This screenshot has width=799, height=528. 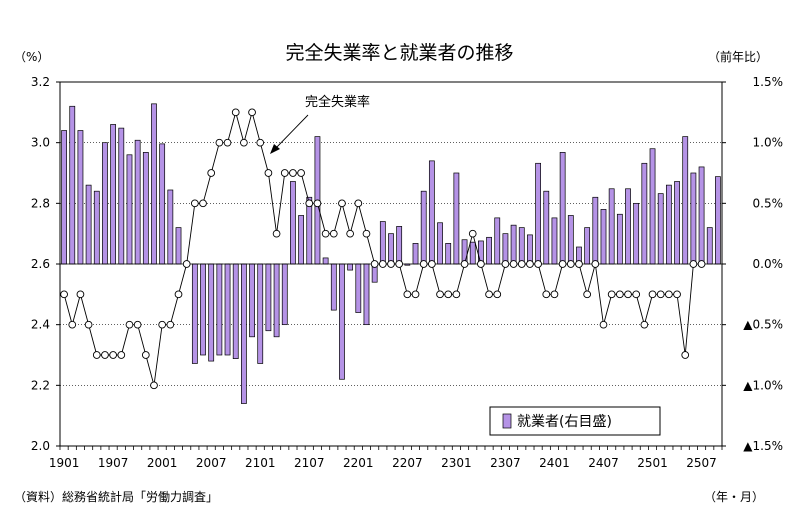 What do you see at coordinates (407, 463) in the screenshot?
I see `x-tick-label: 2207` at bounding box center [407, 463].